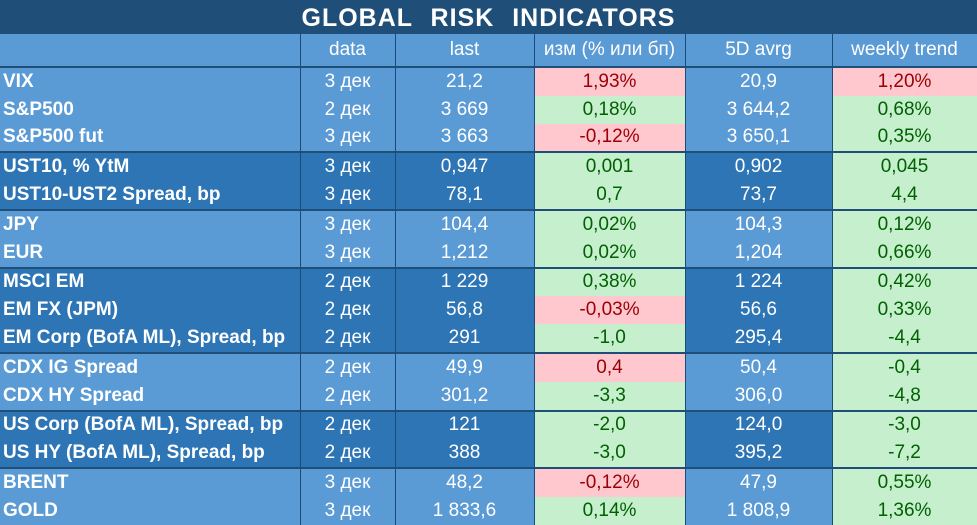 Image resolution: width=977 pixels, height=525 pixels. Describe the element at coordinates (904, 253) in the screenshot. I see `weekly-trend-cell: 0,66%` at that location.